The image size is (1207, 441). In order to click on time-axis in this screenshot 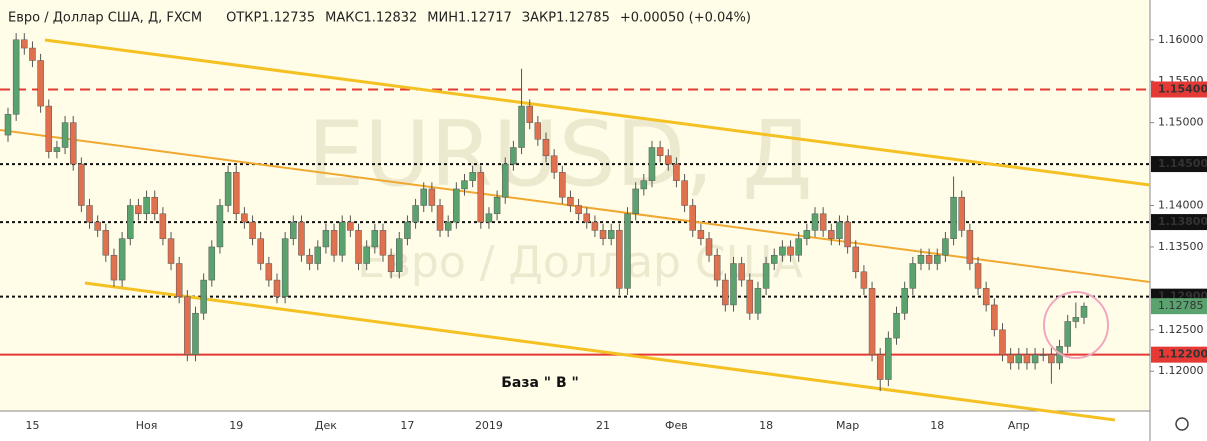, I will do `click(575, 426)`.